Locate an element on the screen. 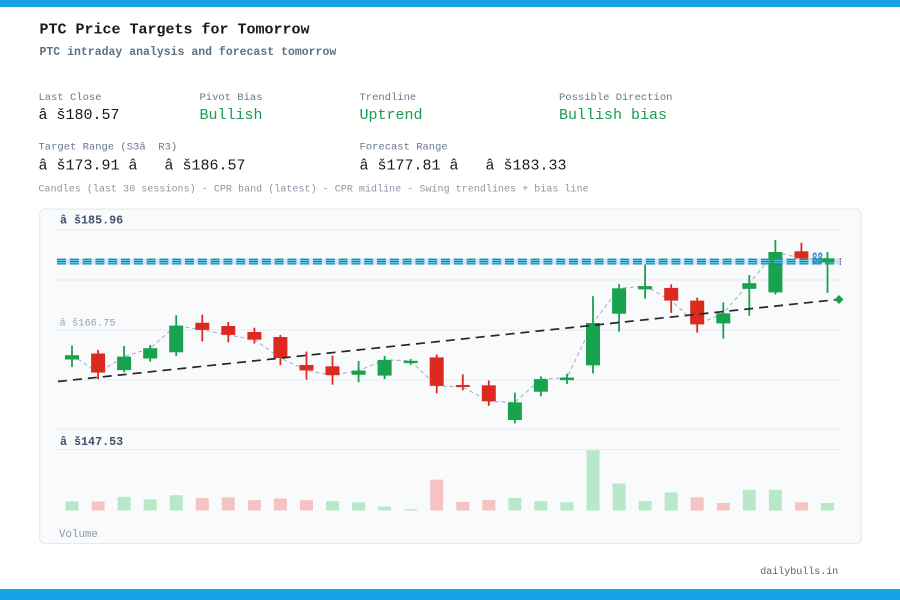 The width and height of the screenshot is (900, 600). svg-text: 88 is located at coordinates (817, 260).